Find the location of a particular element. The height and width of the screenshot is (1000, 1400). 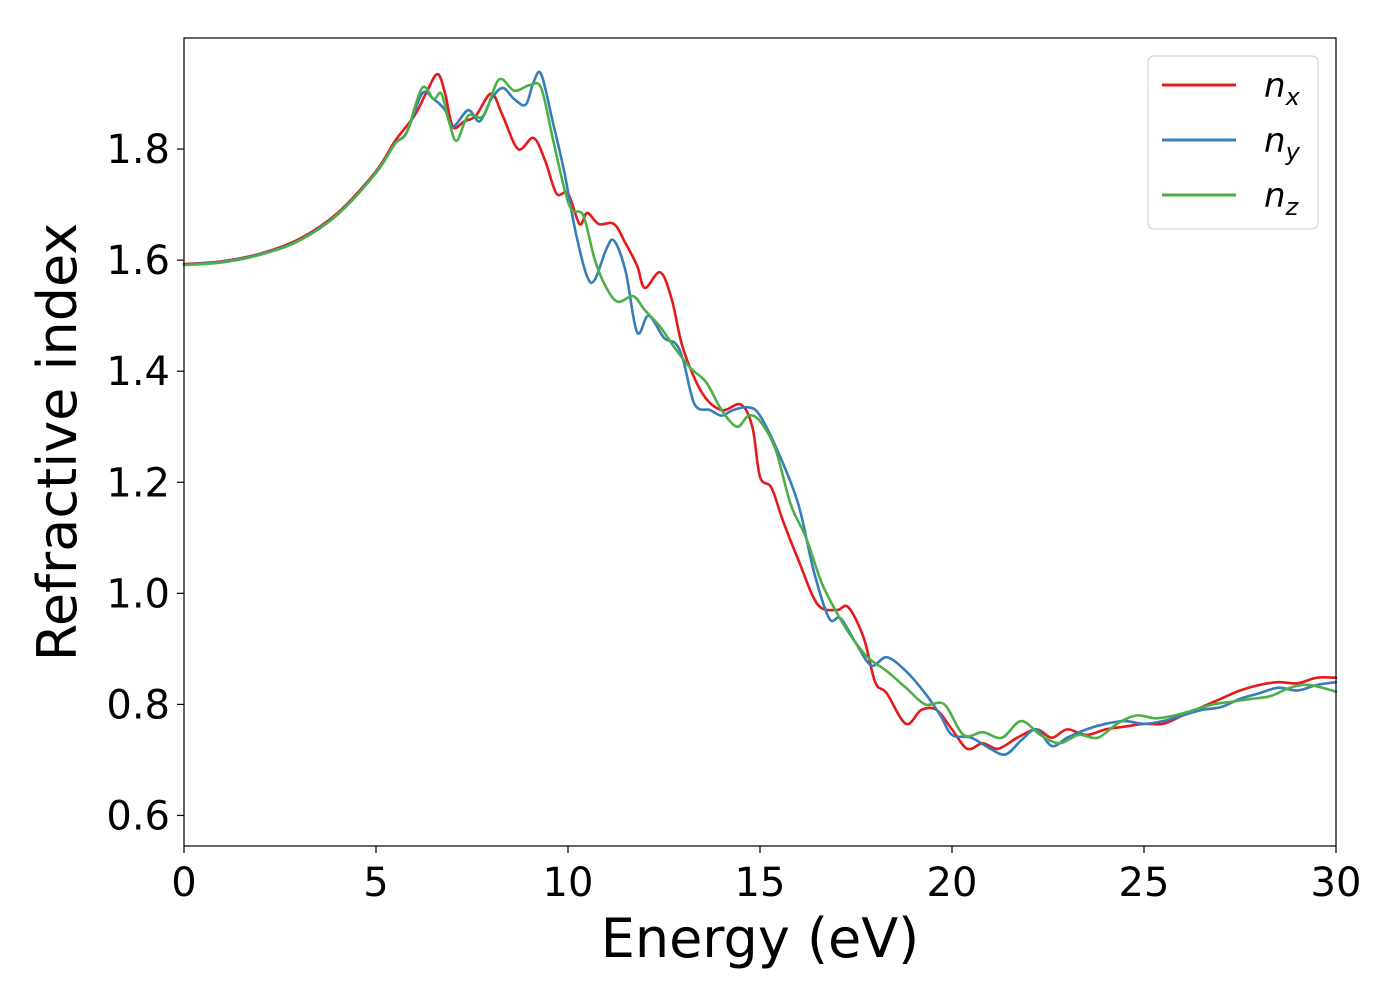

y-tick-label: 1.4 is located at coordinates (138, 372).